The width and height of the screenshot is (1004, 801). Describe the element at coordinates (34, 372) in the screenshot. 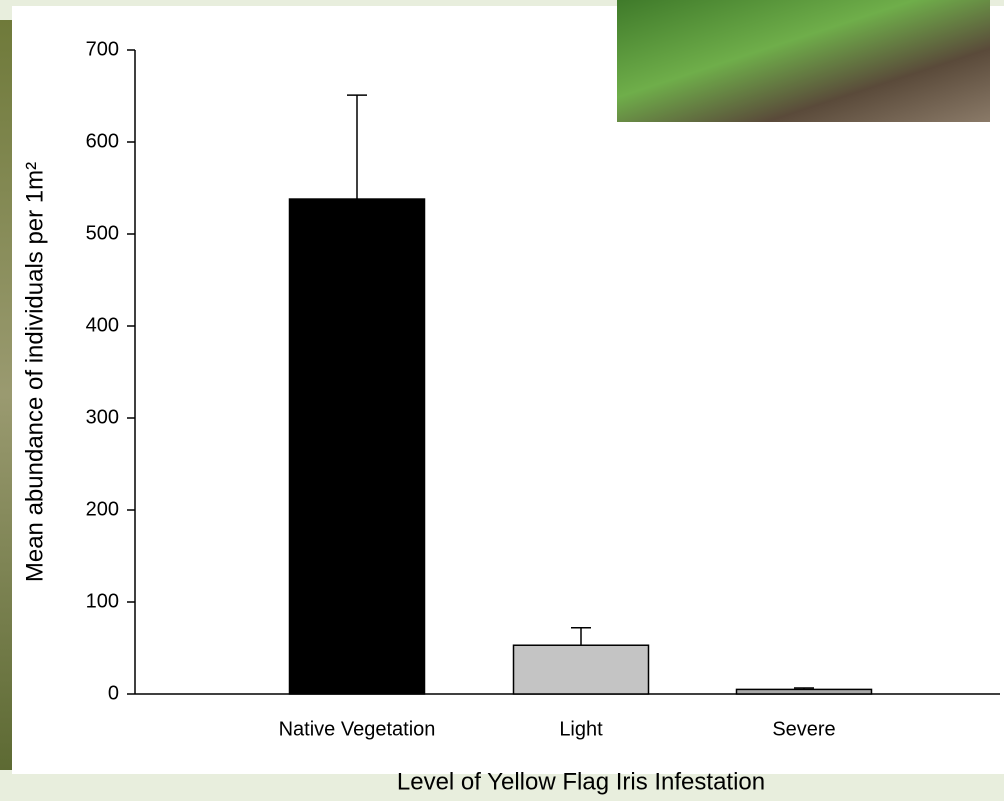

I see `y-axis-label: Mean abundance of individuals per 1m²` at that location.